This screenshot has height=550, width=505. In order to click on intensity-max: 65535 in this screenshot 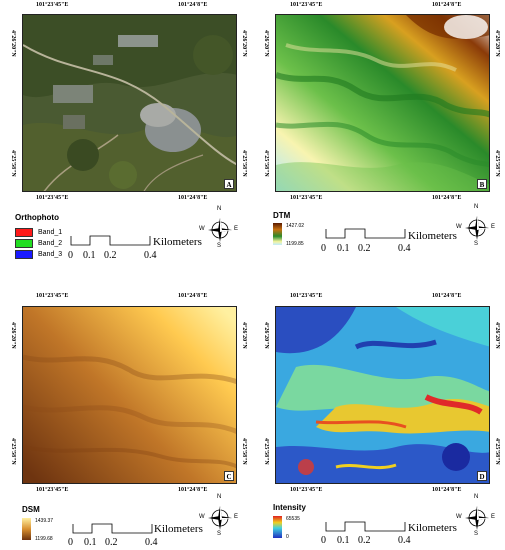, I will do `click(293, 519)`.